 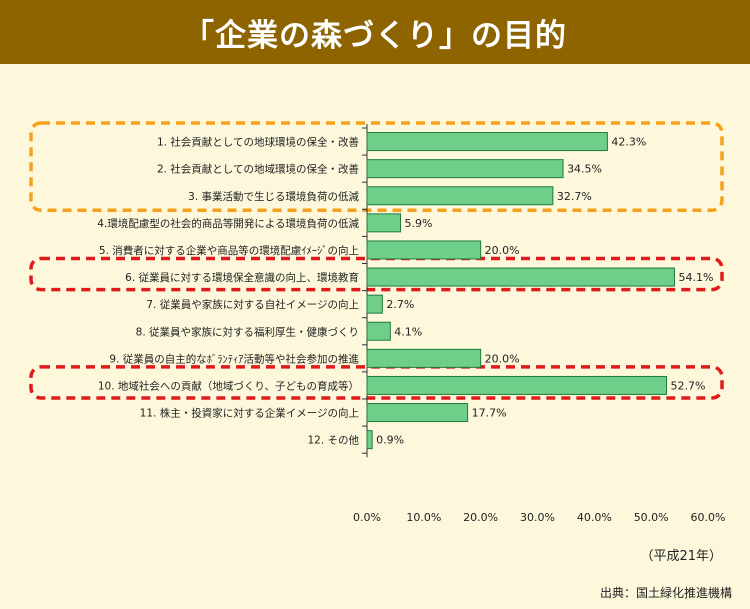 What do you see at coordinates (258, 142) in the screenshot?
I see `category-label: 1. 社会貢献としての地球環境の保全・改善` at bounding box center [258, 142].